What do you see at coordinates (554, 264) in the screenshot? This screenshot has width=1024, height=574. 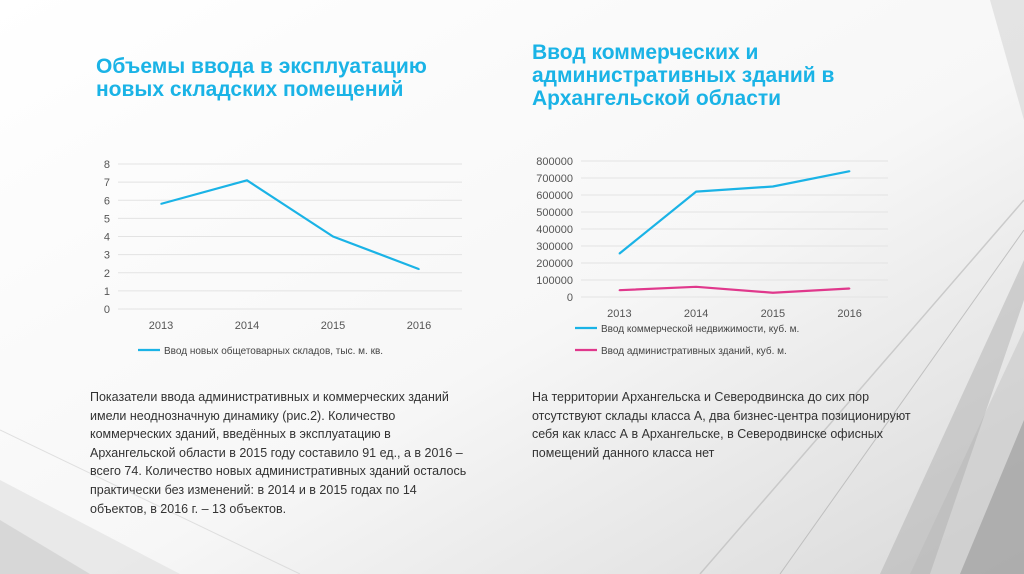 I see `y-tick-label: 200000` at bounding box center [554, 264].